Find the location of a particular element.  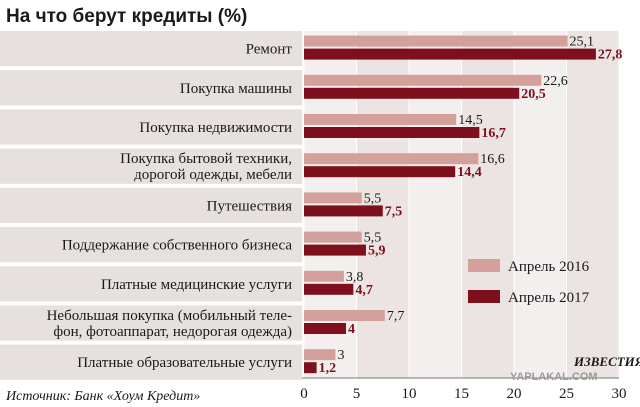

source-note: Источник: Банк «Хоум Кредит» is located at coordinates (102, 396).